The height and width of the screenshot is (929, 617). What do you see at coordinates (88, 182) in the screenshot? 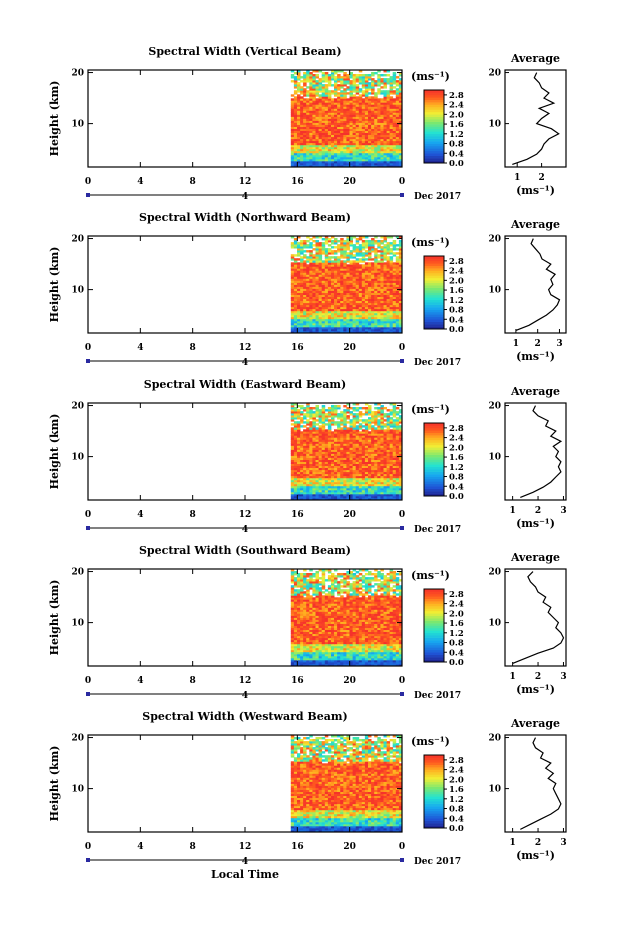
I see `x-tick-label: 0` at bounding box center [88, 182].